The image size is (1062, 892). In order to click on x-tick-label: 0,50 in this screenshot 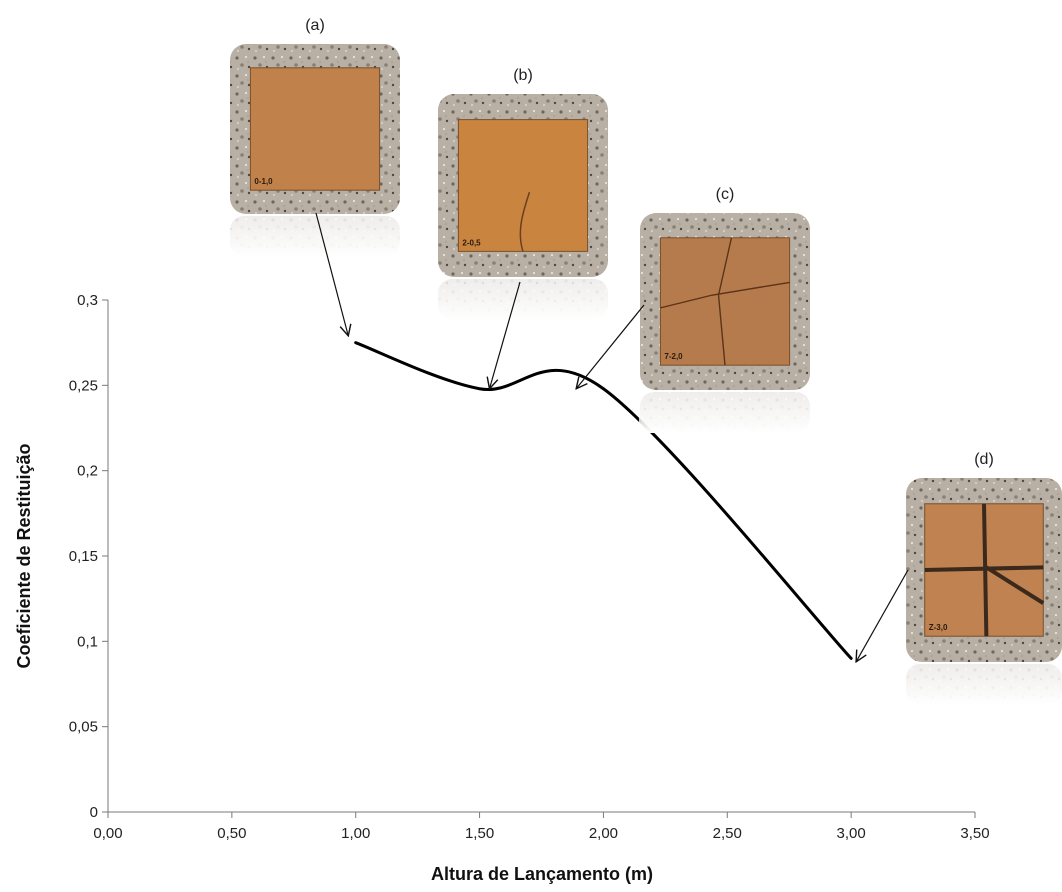, I will do `click(231, 833)`.